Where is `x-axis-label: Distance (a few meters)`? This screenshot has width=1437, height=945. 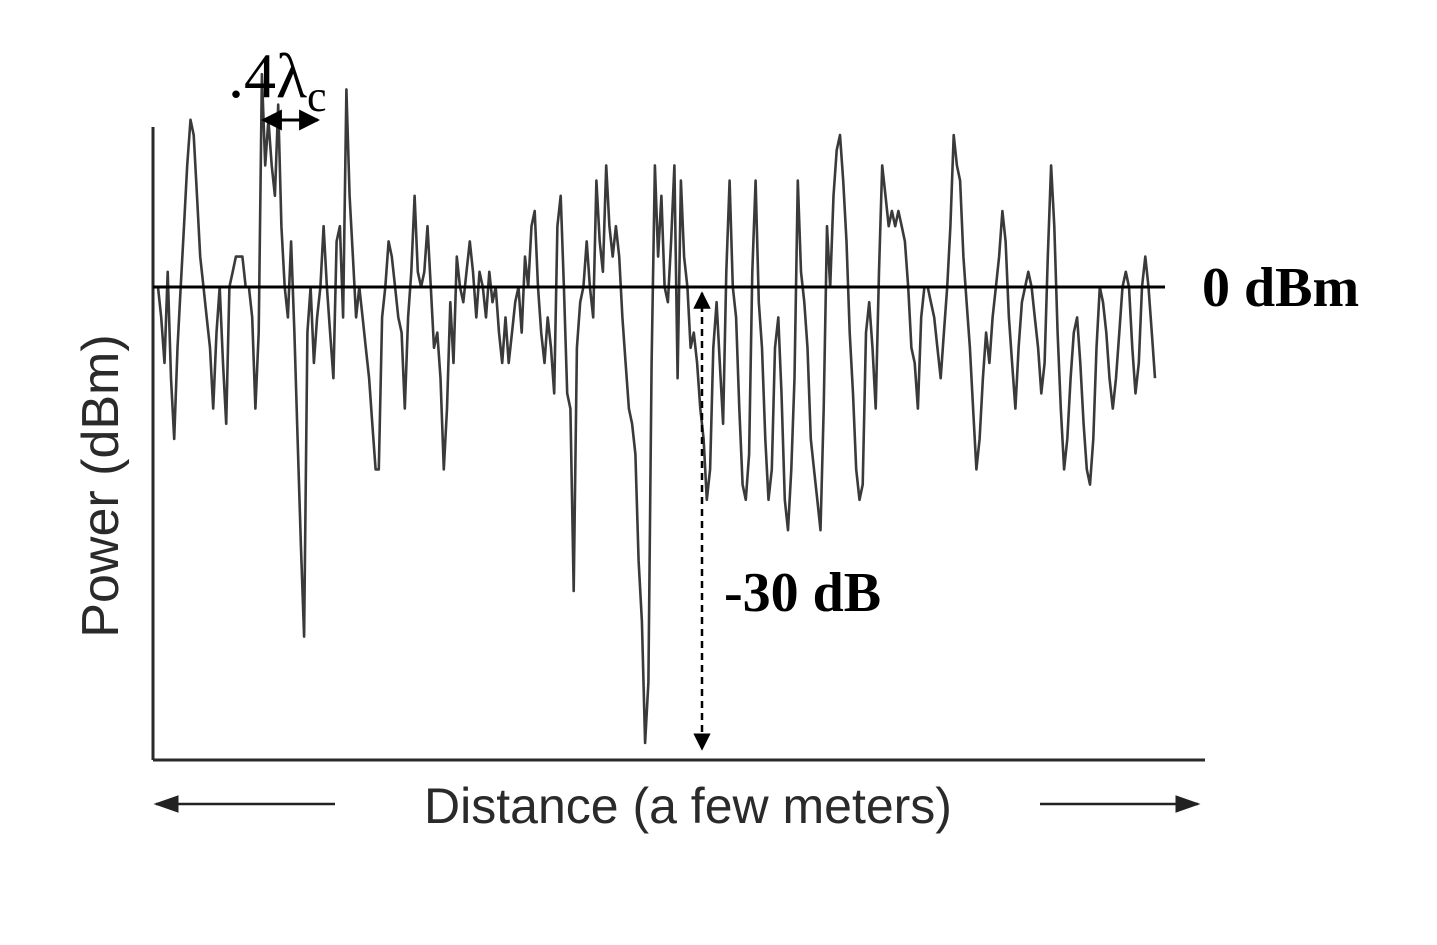 x-axis-label: Distance (a few meters) is located at coordinates (688, 806).